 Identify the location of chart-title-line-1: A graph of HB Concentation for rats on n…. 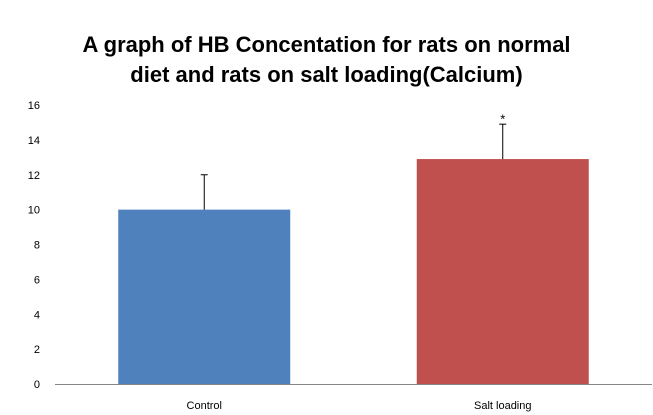
(326, 44).